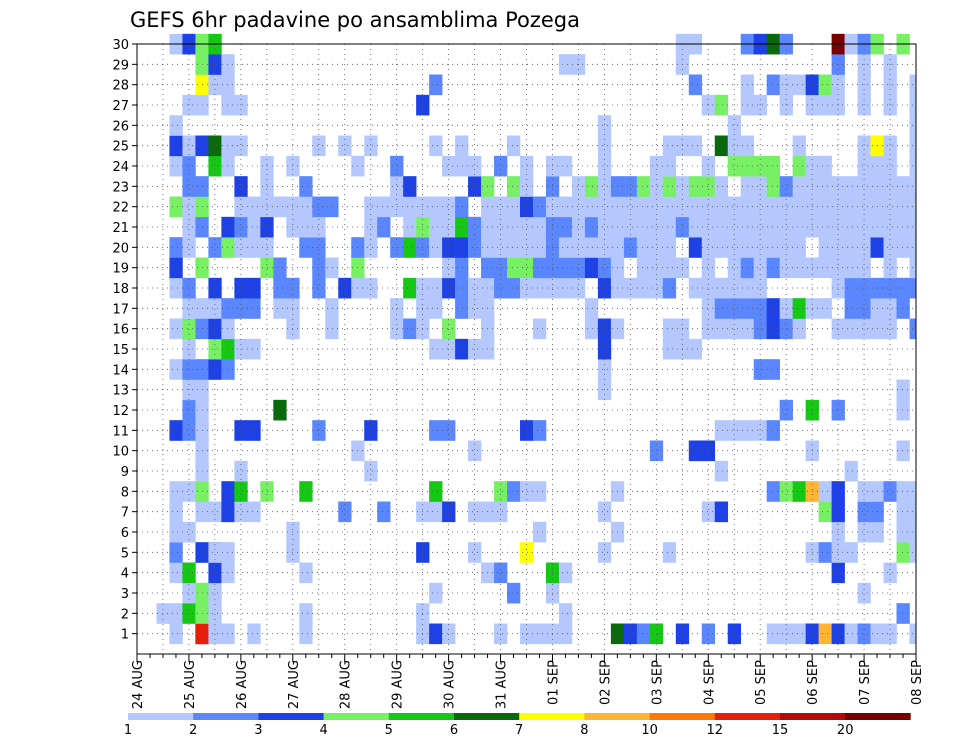  What do you see at coordinates (346, 684) in the screenshot?
I see `x-tick-label: 28 AUG` at bounding box center [346, 684].